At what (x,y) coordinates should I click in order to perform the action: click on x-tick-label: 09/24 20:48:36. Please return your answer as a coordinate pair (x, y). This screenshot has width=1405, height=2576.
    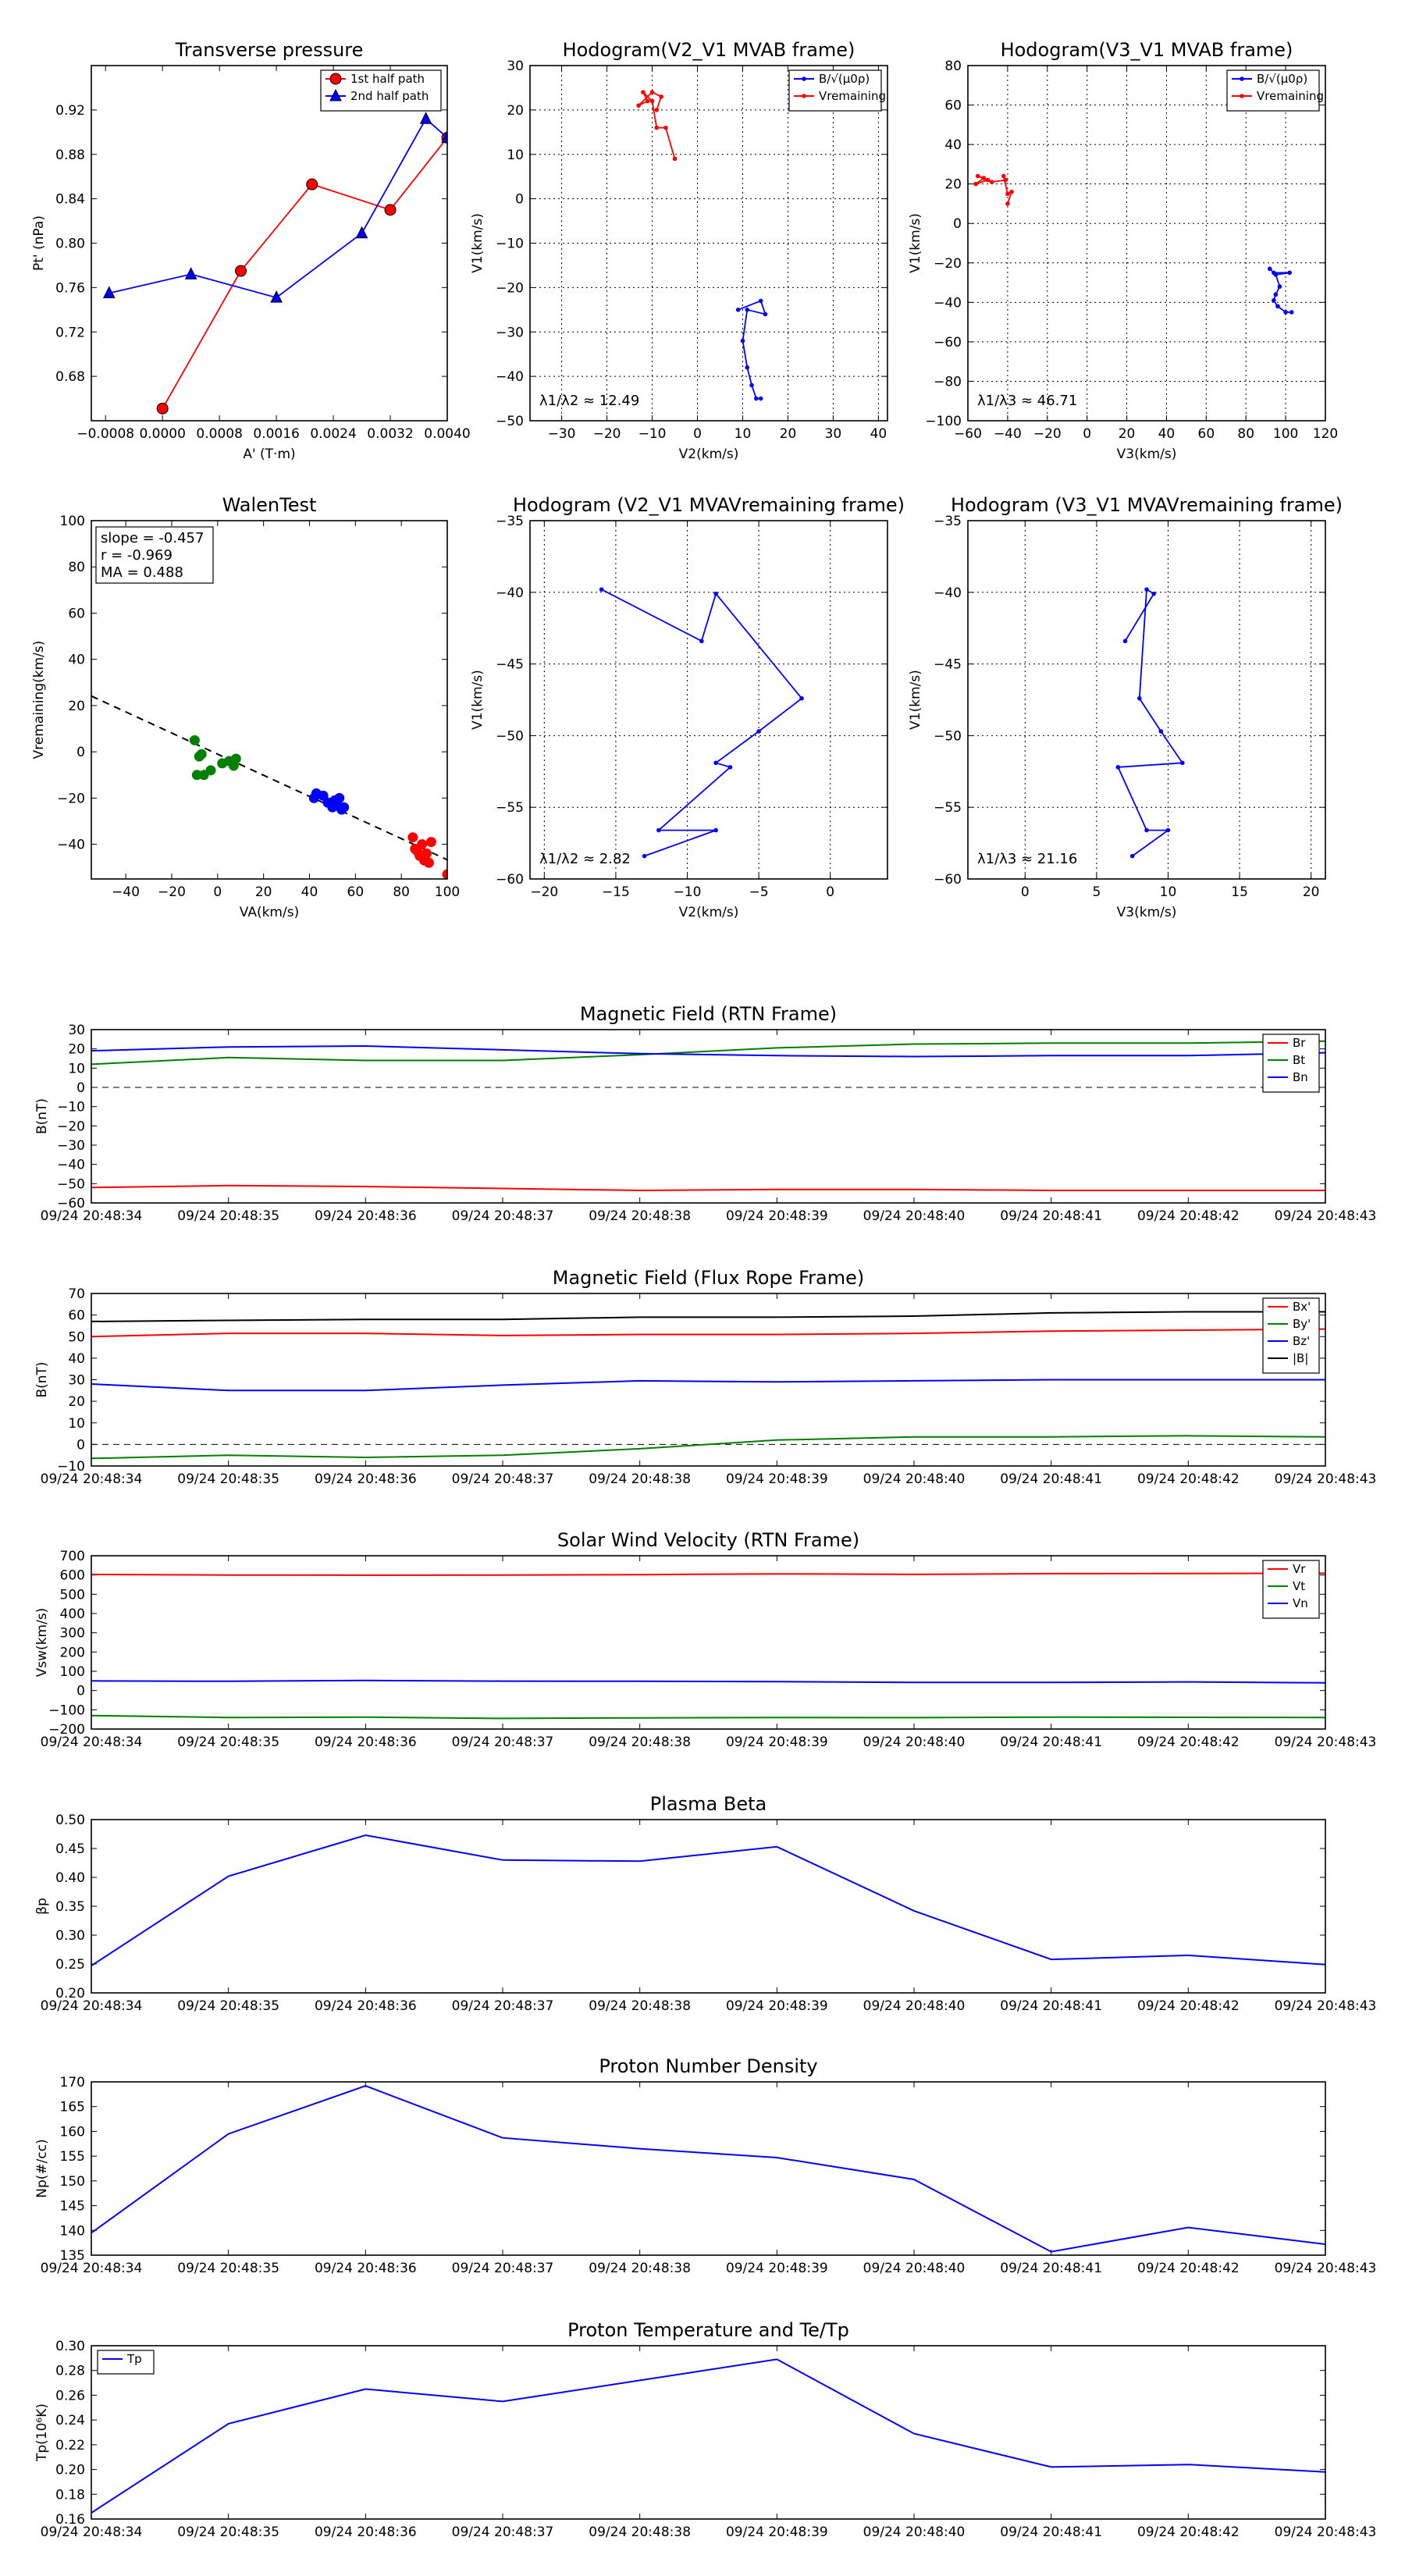
    Looking at the image, I should click on (366, 2006).